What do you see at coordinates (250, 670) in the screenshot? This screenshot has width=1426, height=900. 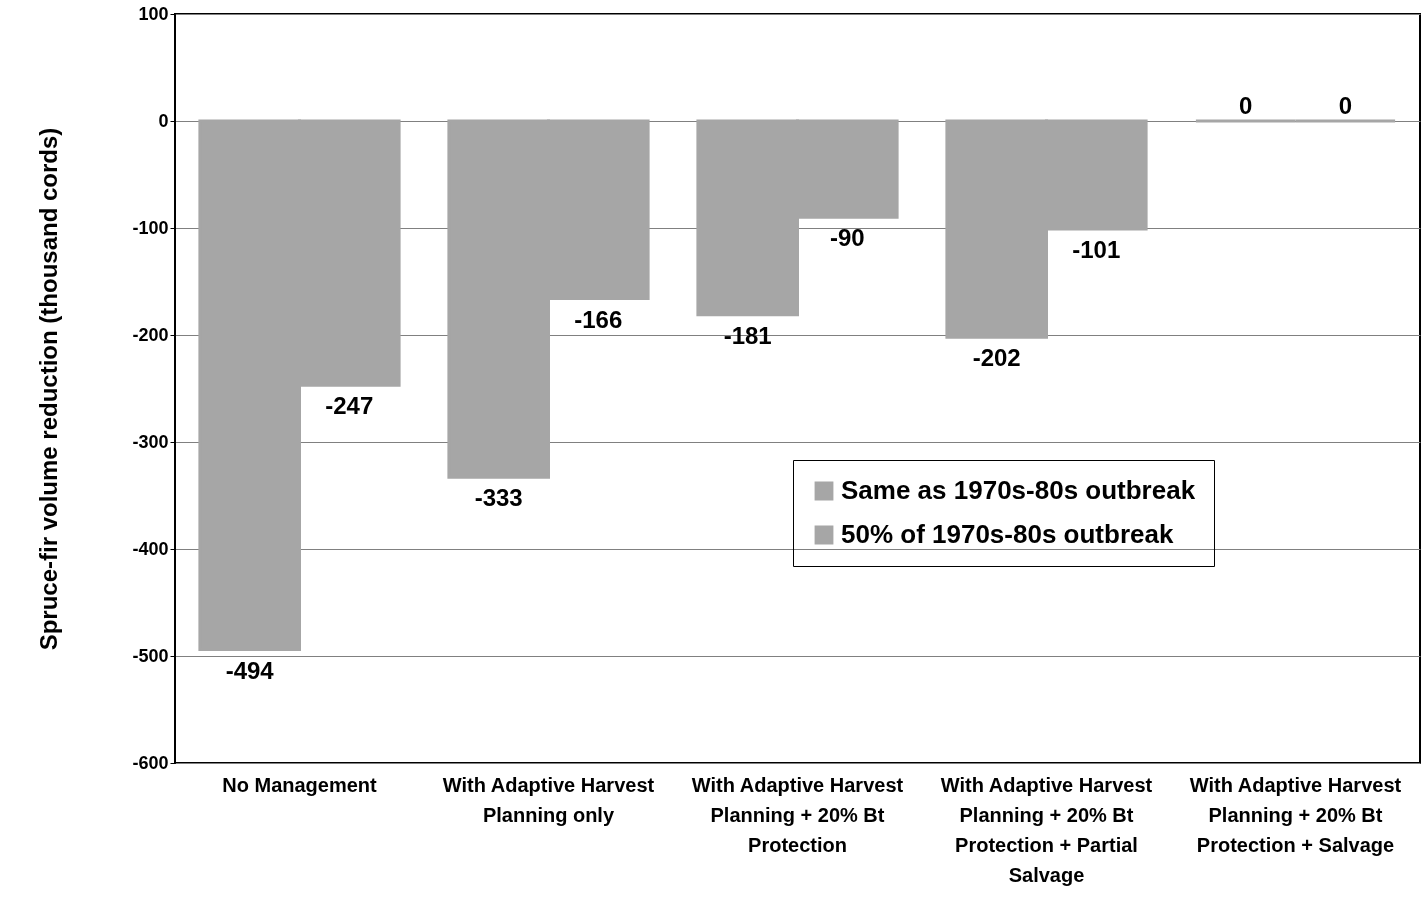 I see `data-label: -494` at bounding box center [250, 670].